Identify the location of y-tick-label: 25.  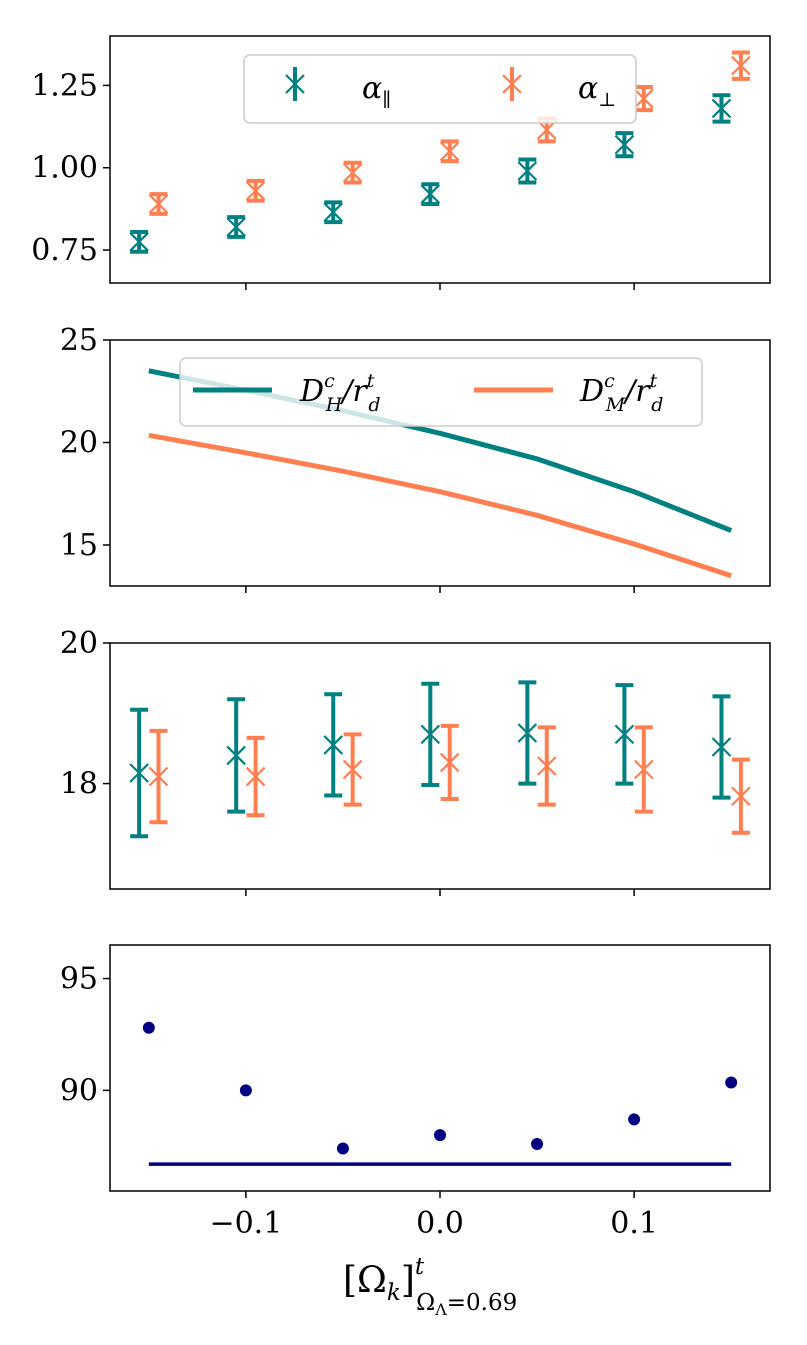
(79, 340).